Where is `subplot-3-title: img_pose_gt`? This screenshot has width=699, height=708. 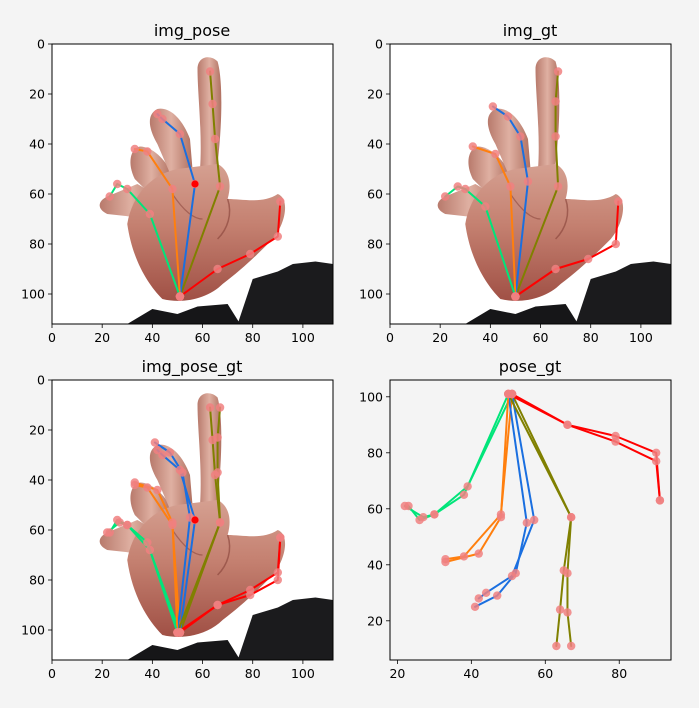 subplot-3-title: img_pose_gt is located at coordinates (192, 367).